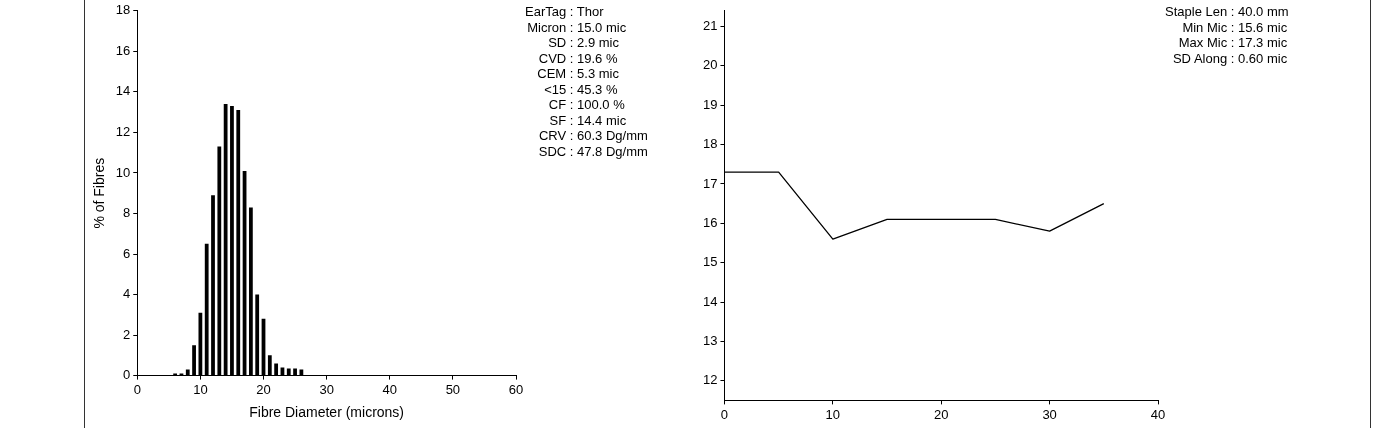  I want to click on x-tick-label: 50, so click(453, 389).